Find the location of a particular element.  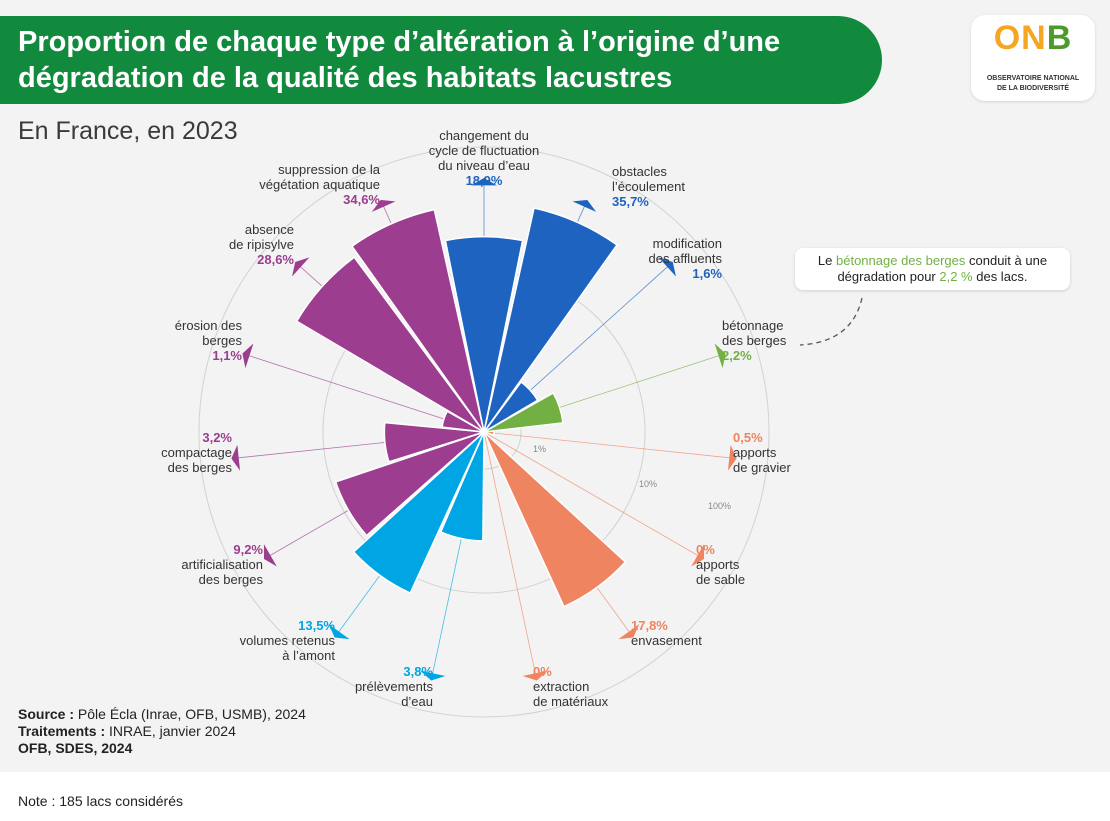

category-name-13-1: érosion des is located at coordinates (209, 325).